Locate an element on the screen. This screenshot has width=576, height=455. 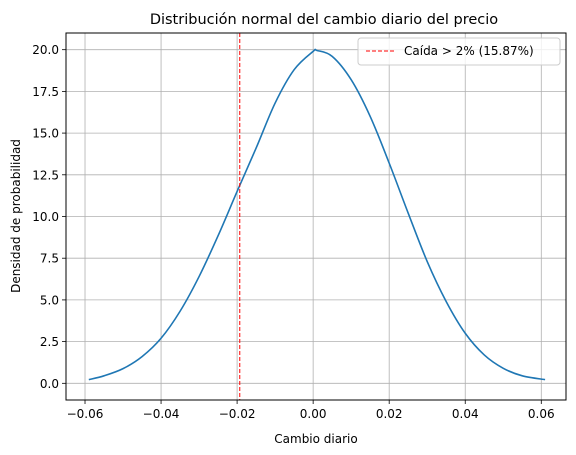
x-tick-label: −0.04 is located at coordinates (161, 414).